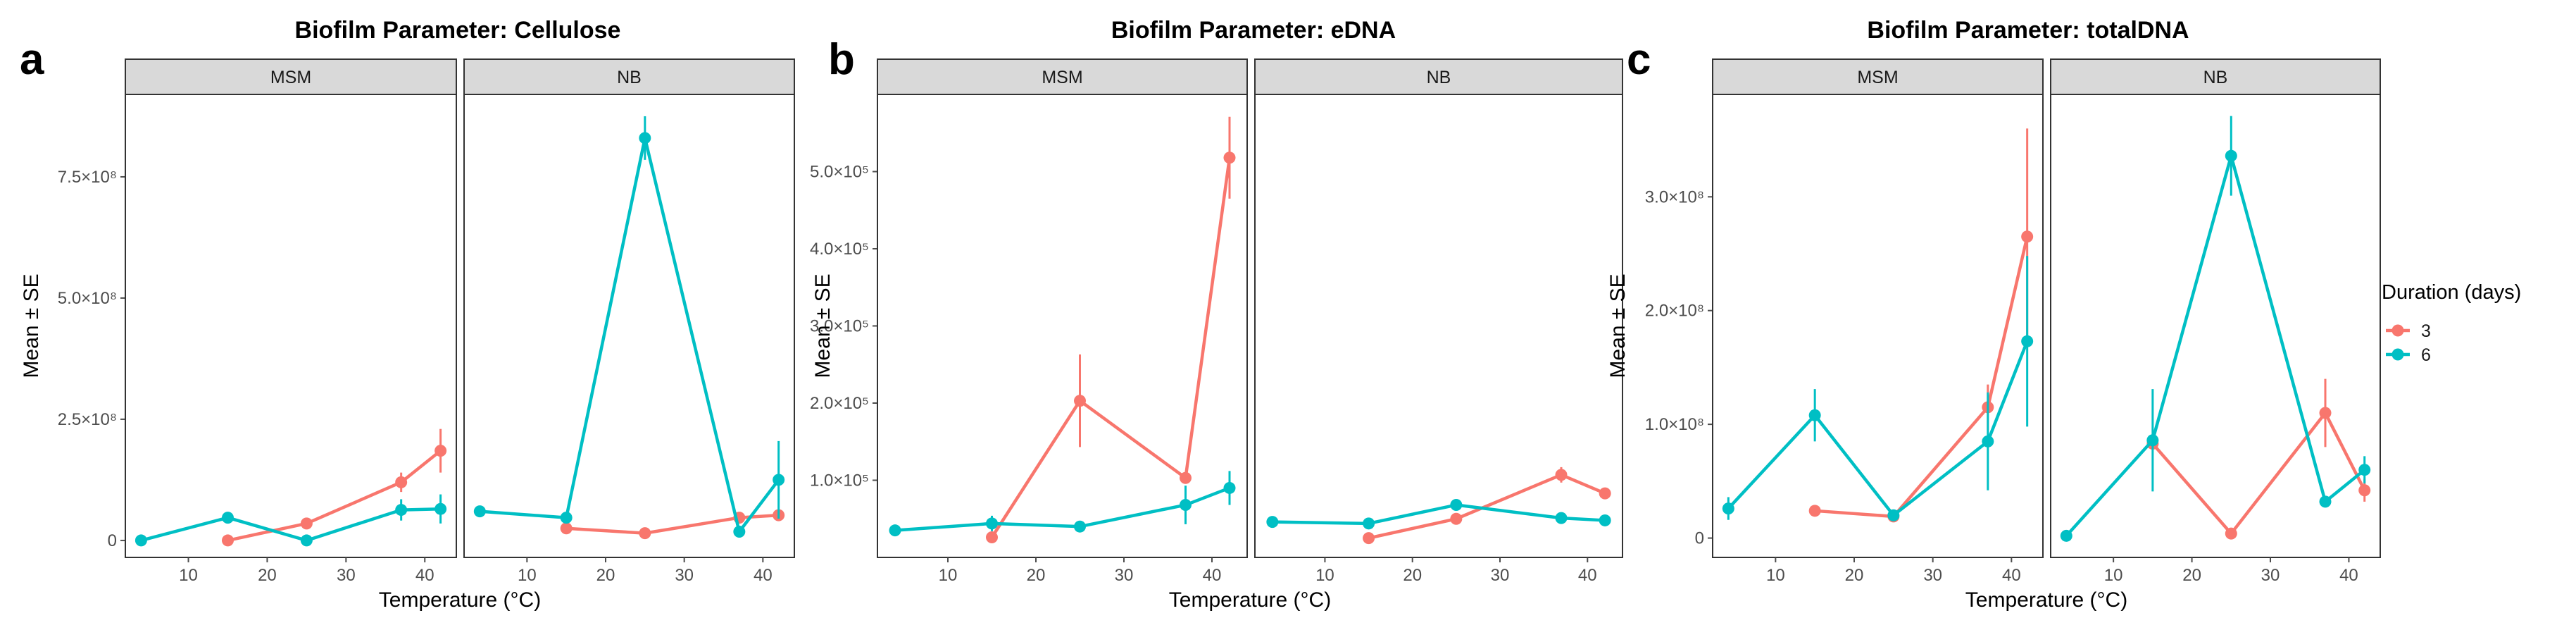  Describe the element at coordinates (2426, 331) in the screenshot. I see `legend-label: 3` at that location.